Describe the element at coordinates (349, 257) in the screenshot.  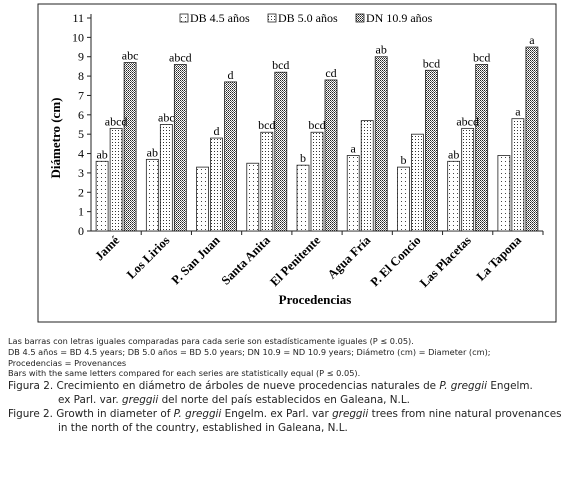
I see `x-tick-label: Agua Fría` at that location.